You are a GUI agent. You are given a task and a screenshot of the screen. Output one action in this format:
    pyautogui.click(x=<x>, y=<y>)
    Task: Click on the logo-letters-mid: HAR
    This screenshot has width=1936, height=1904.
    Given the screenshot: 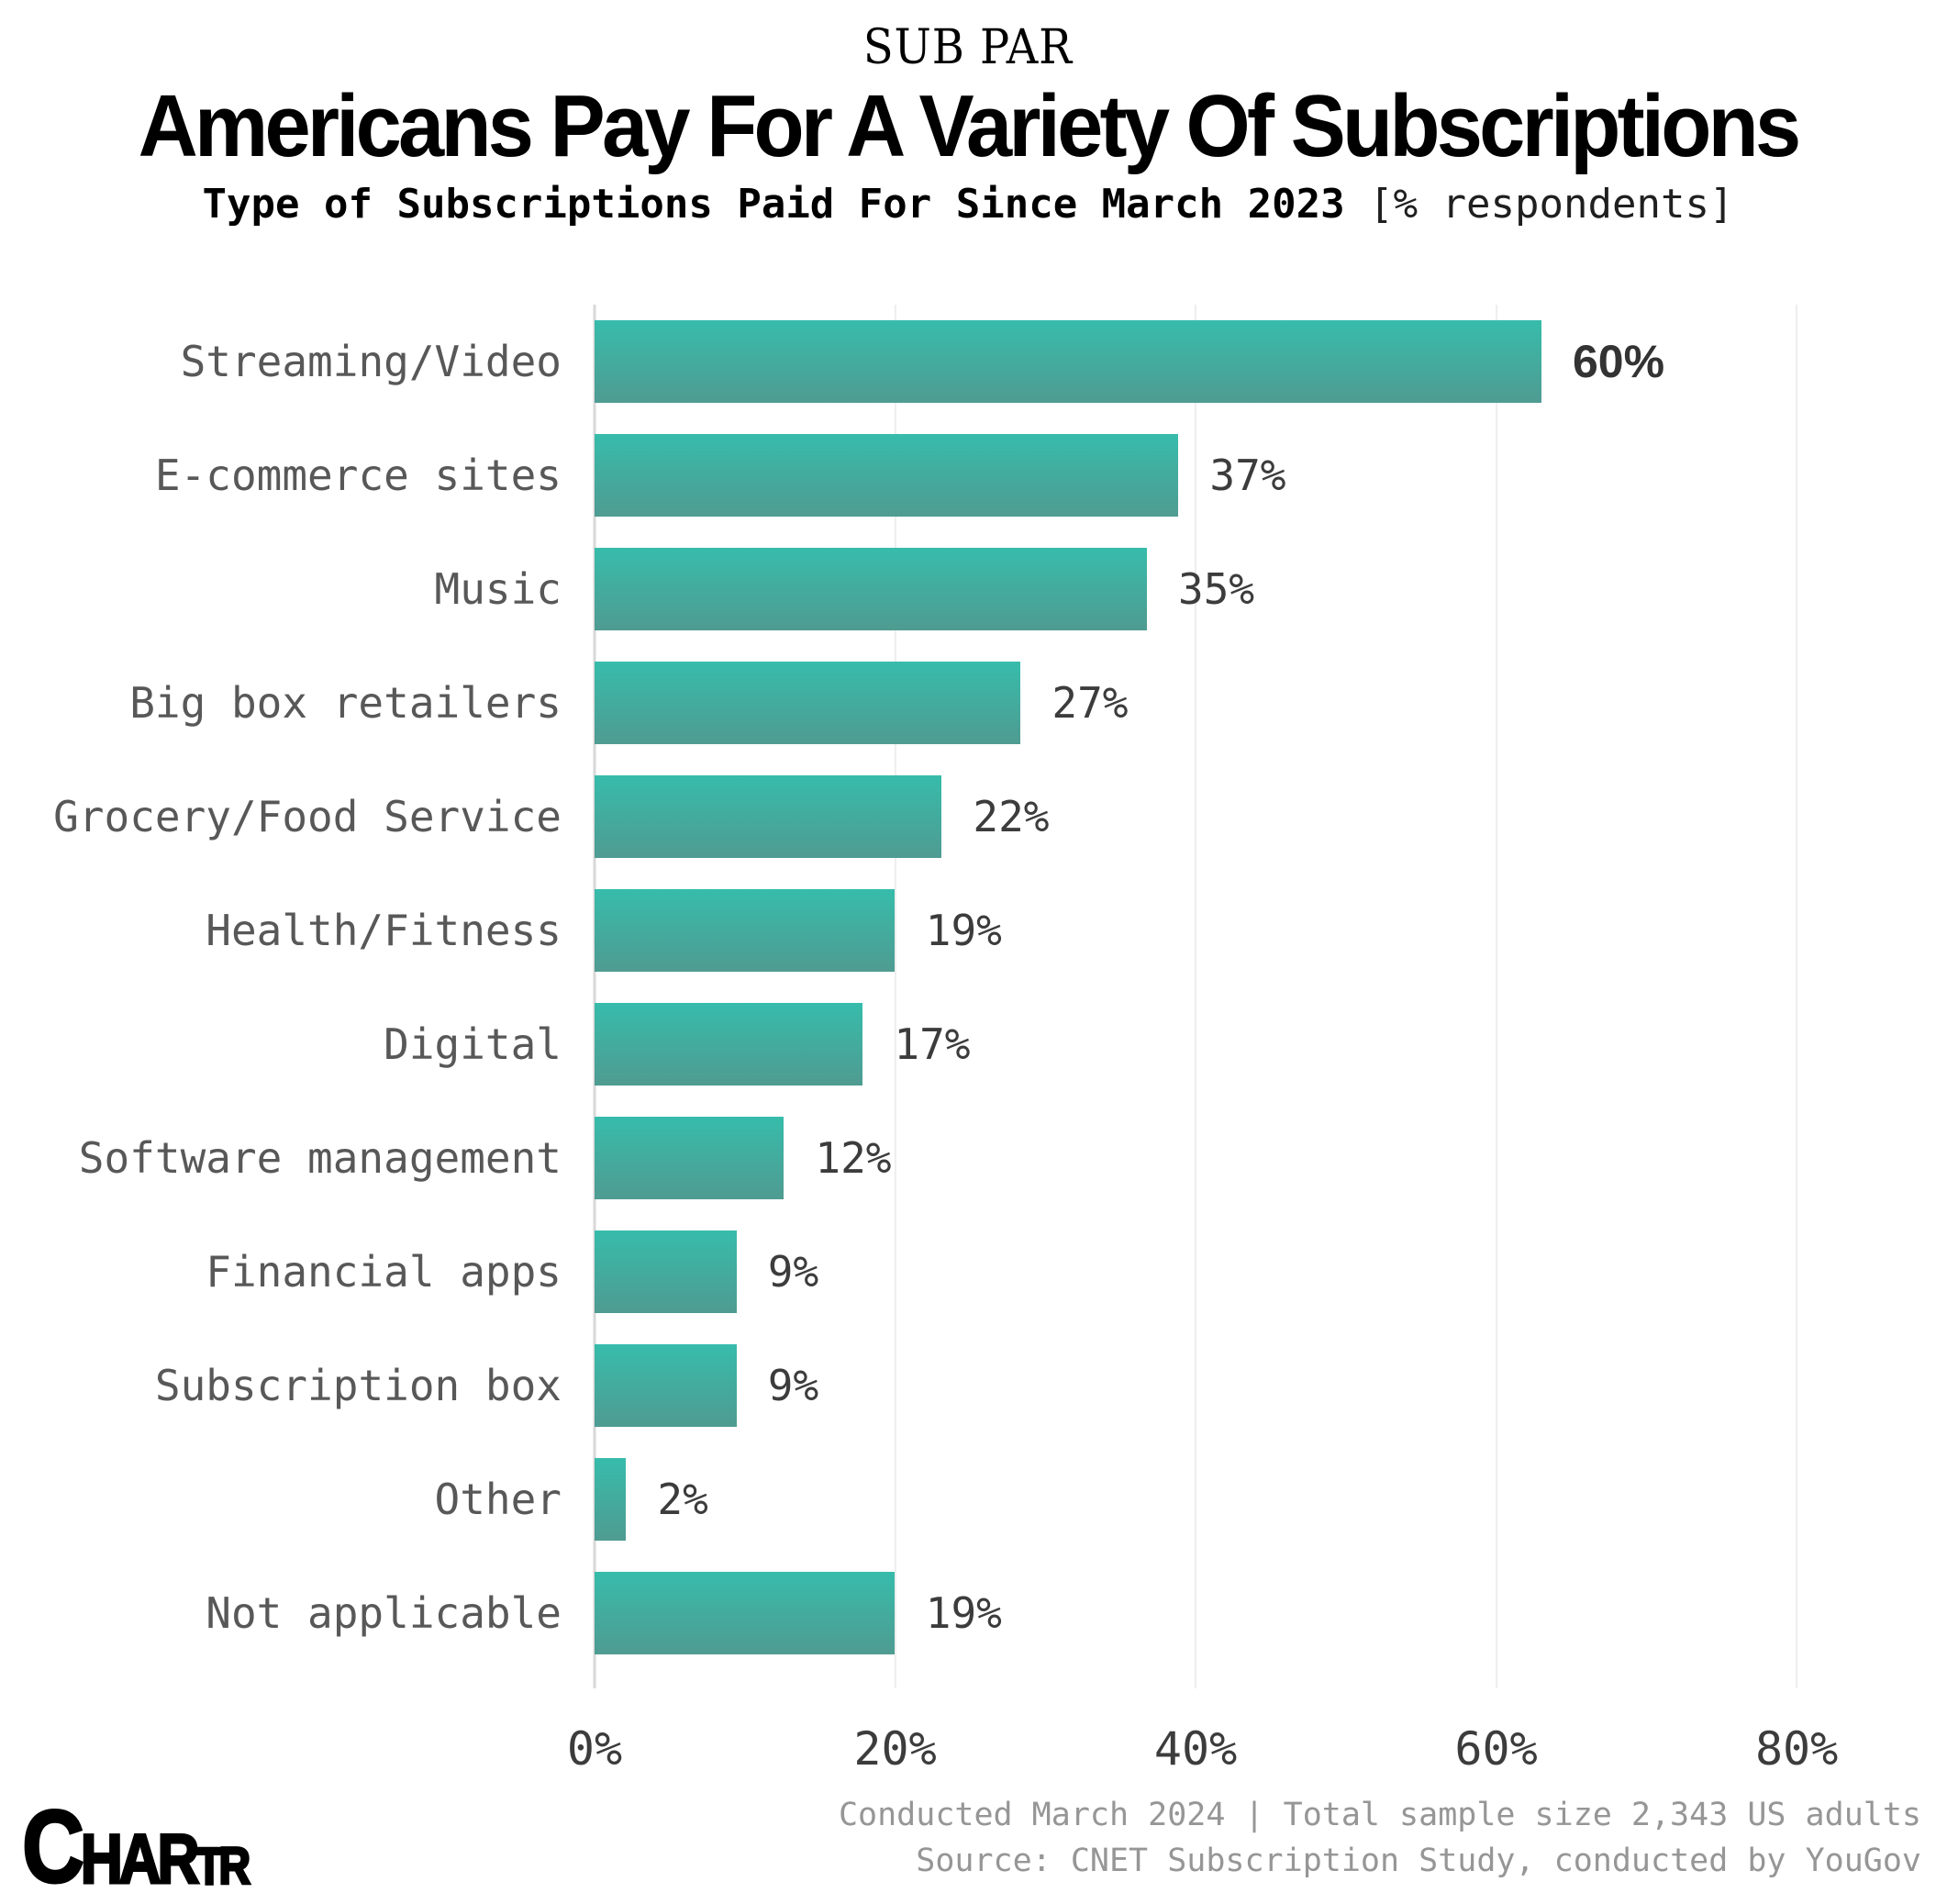 What is the action you would take?
    pyautogui.click(x=139, y=1859)
    